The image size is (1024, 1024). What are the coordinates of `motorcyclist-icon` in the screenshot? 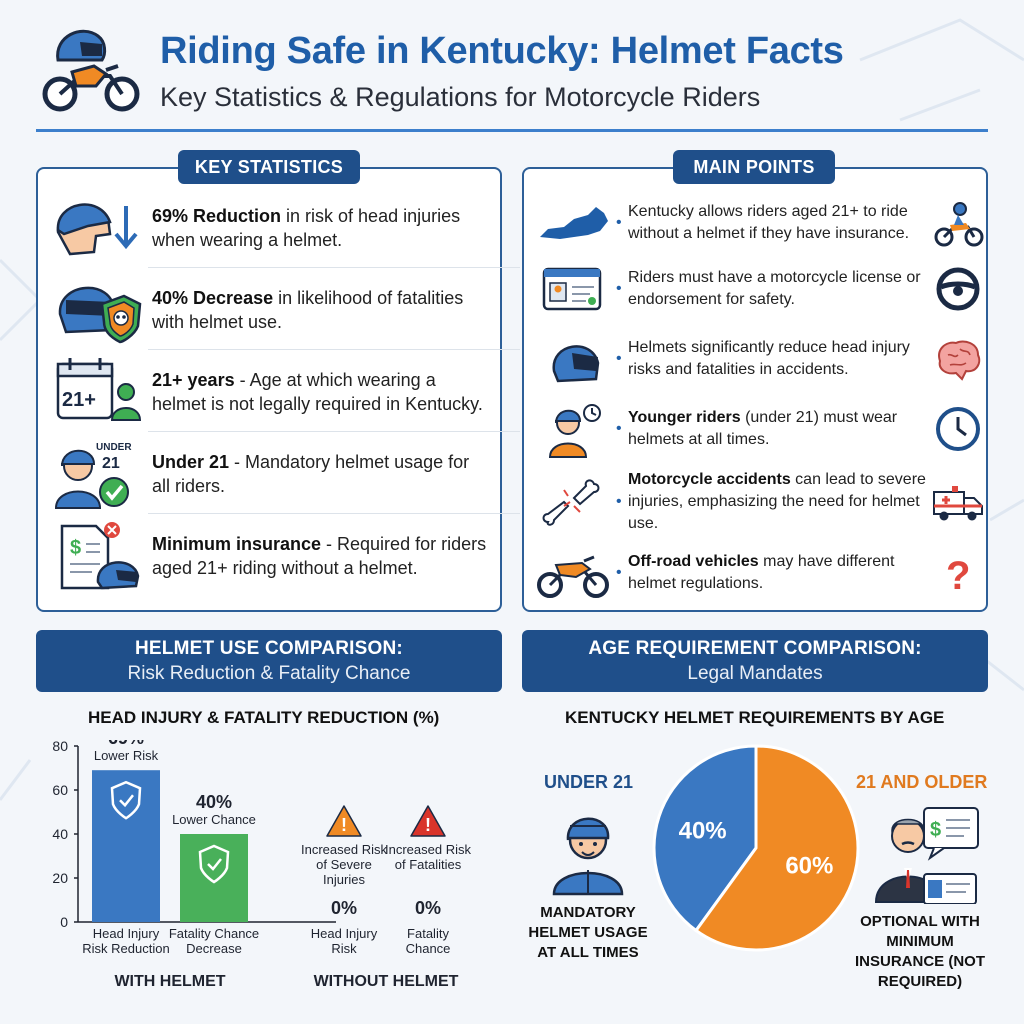 It's located at (959, 224).